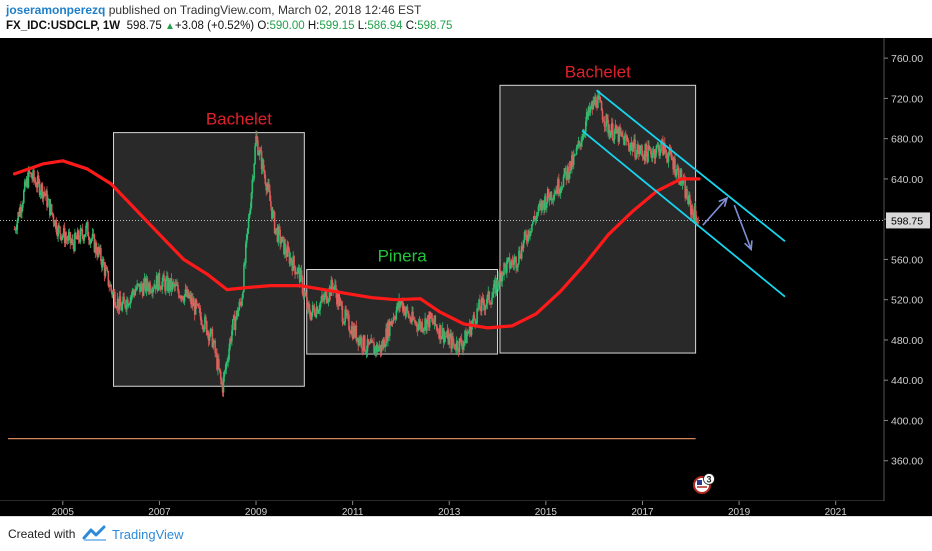 The image size is (932, 551). Describe the element at coordinates (56, 10) in the screenshot. I see `author-link: joseramonperezq` at that location.